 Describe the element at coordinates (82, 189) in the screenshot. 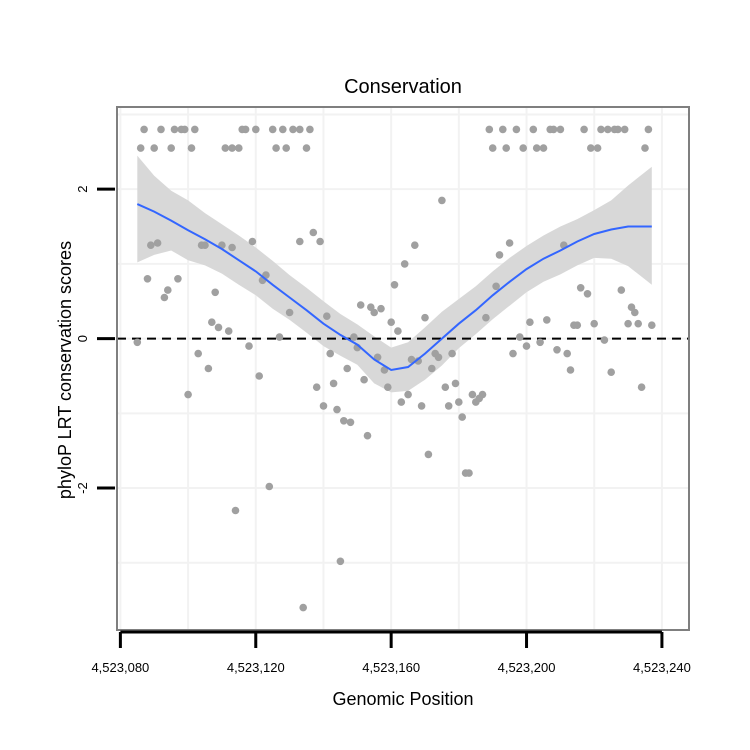

I see `y-tick-label: 2` at that location.